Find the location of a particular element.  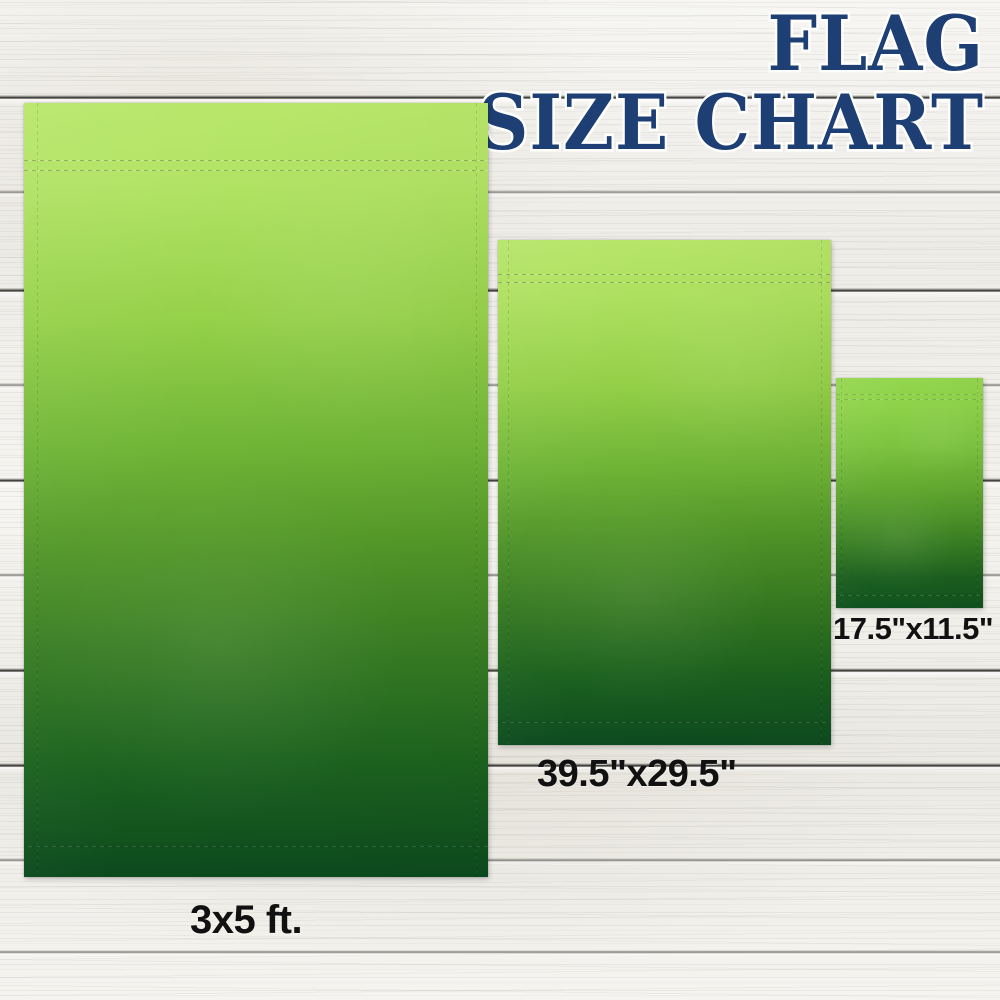

flag-small-hem-stitch-left is located at coordinates (841, 493).